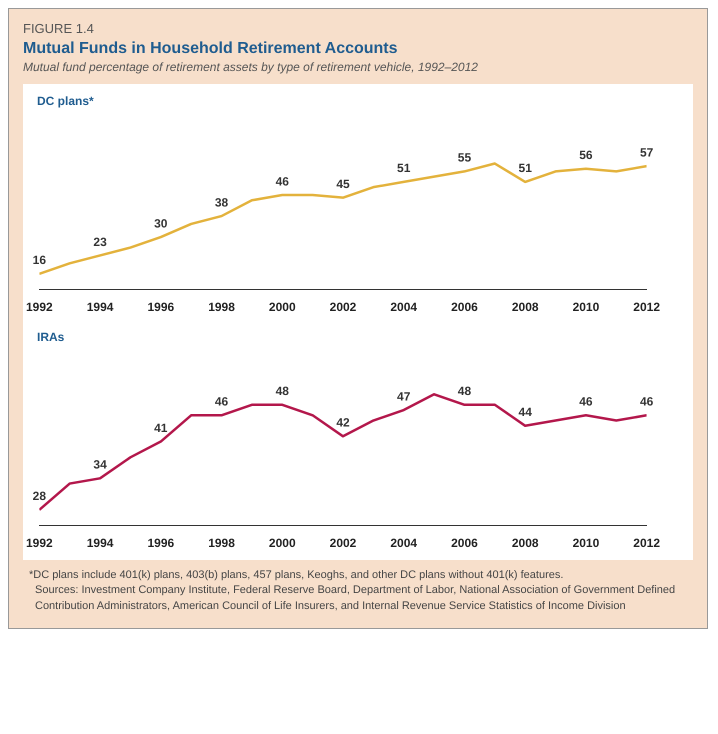 This screenshot has height=734, width=718. Describe the element at coordinates (221, 202) in the screenshot. I see `data-label: 38` at that location.